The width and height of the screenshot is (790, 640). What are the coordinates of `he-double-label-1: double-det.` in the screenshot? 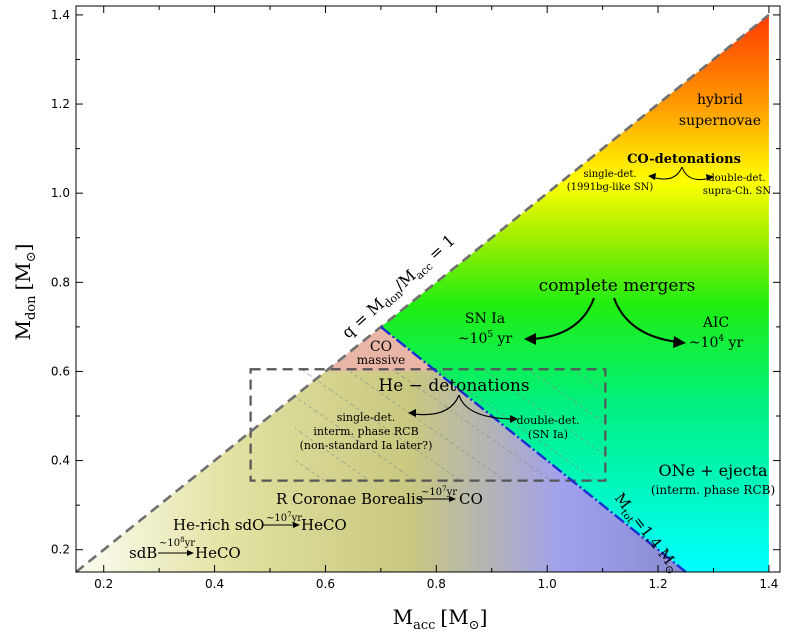 It's located at (547, 420).